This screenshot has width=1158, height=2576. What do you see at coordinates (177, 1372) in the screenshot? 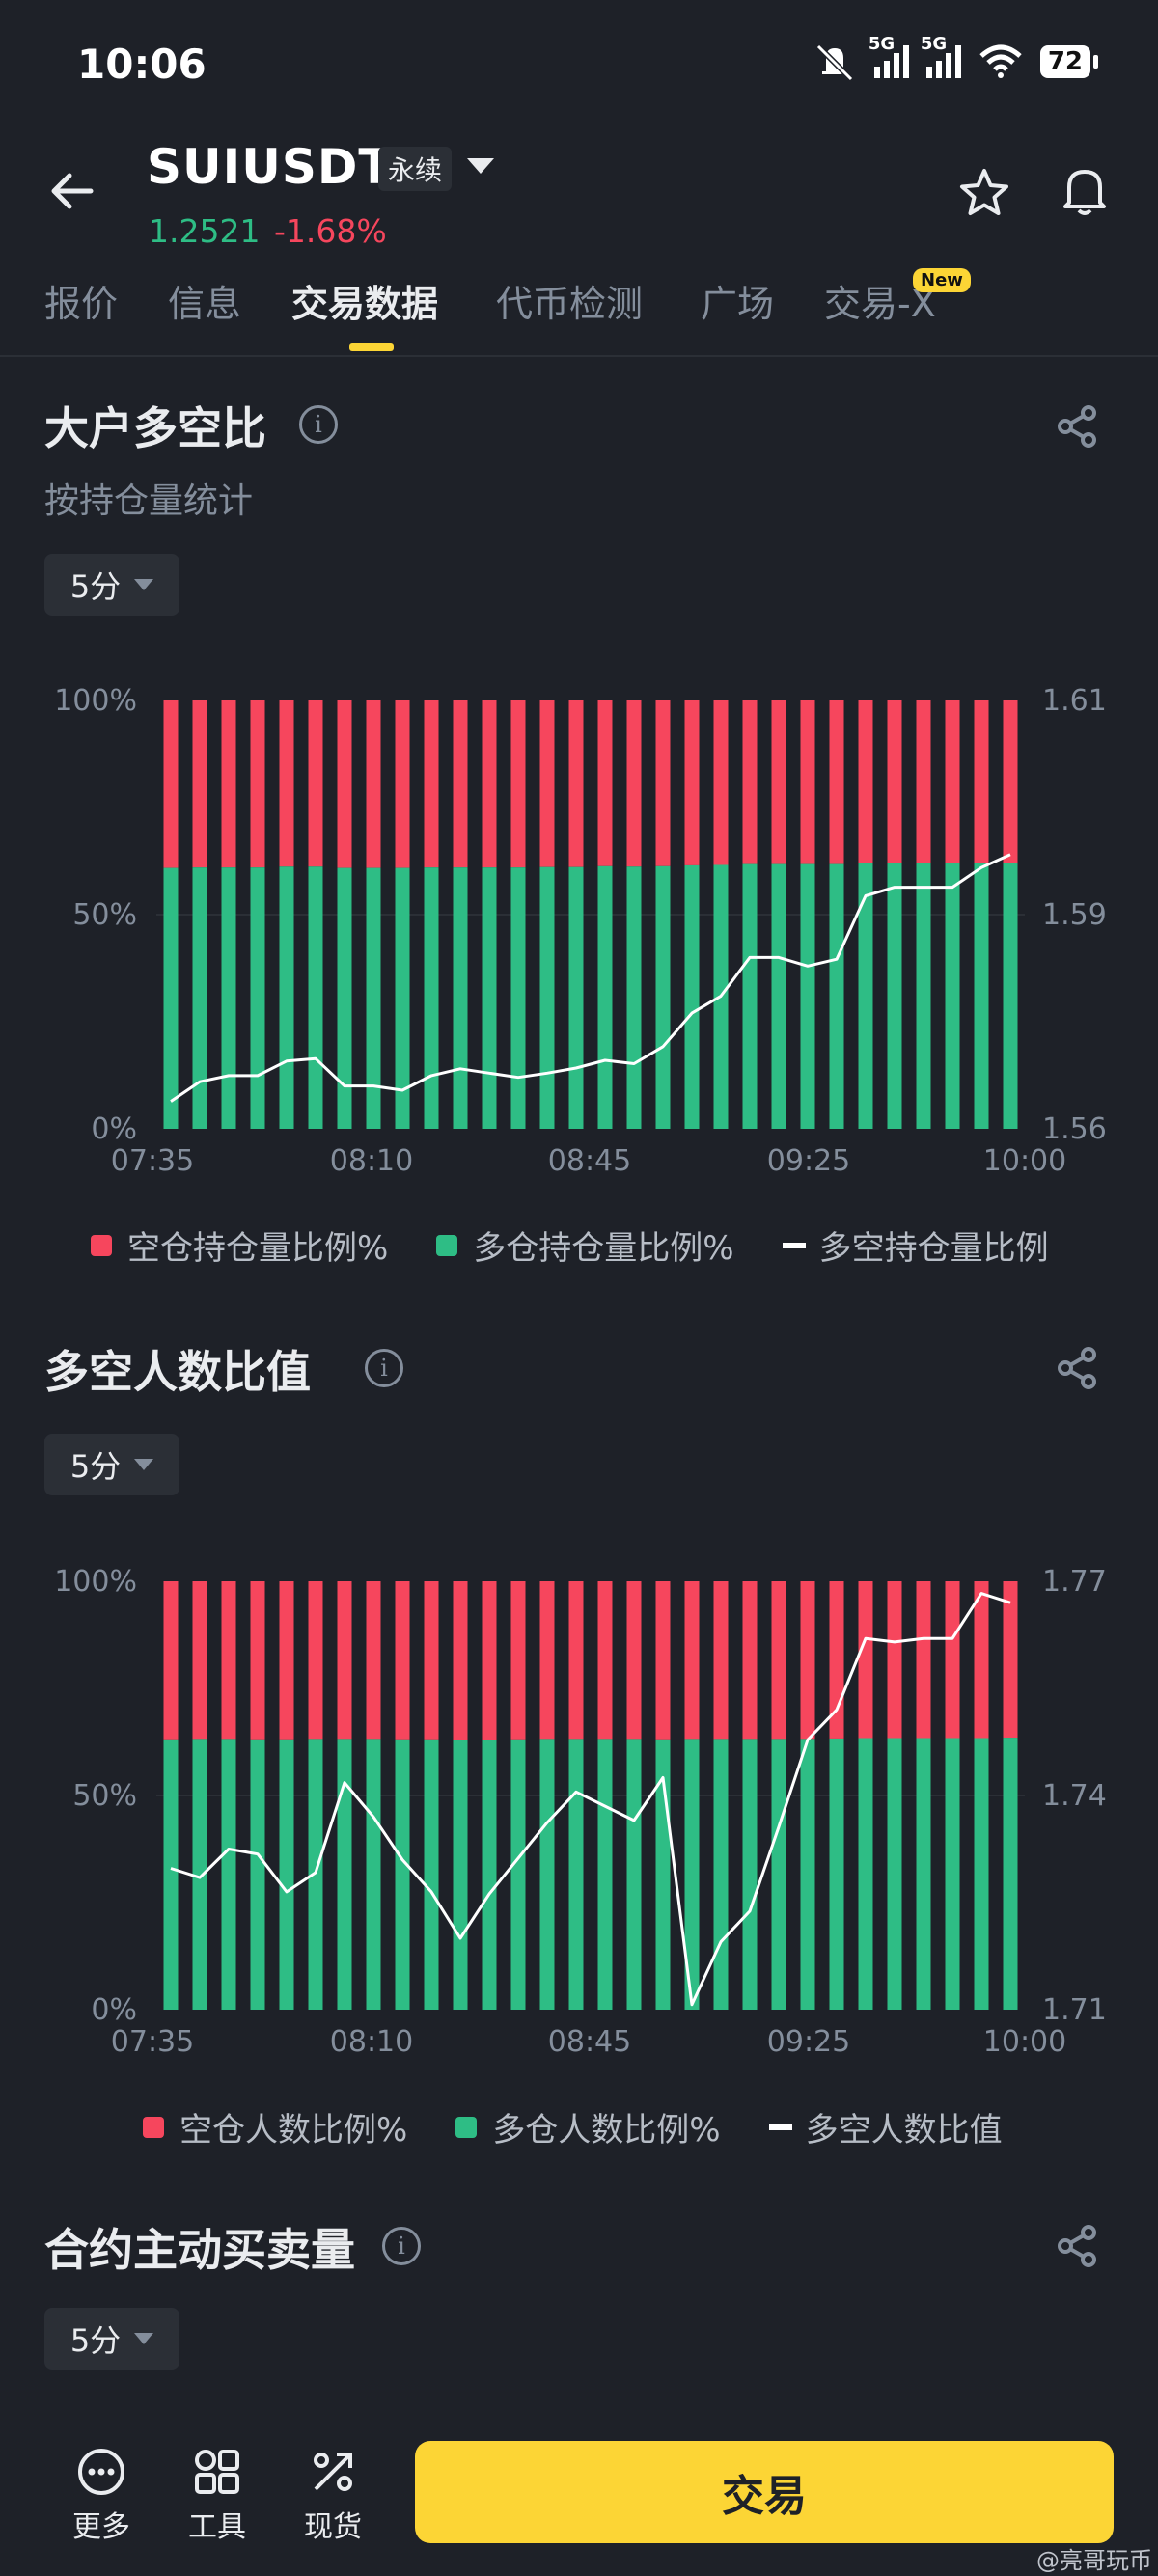
I see `section-title-account-ratio: 多空人数比值` at bounding box center [177, 1372].